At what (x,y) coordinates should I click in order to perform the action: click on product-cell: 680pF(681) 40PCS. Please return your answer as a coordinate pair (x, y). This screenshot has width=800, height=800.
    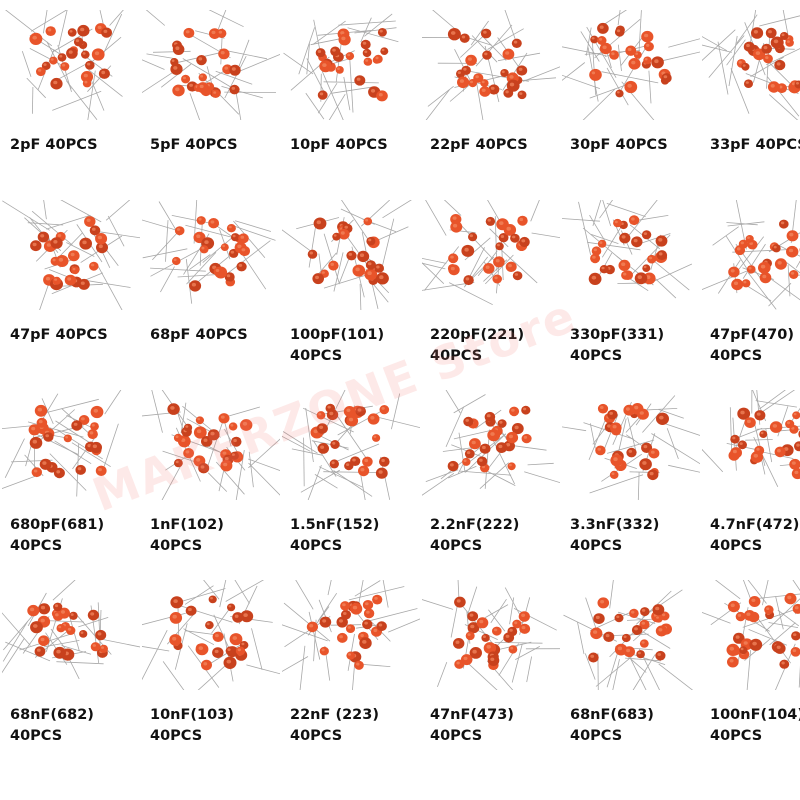
    Looking at the image, I should click on (71, 485).